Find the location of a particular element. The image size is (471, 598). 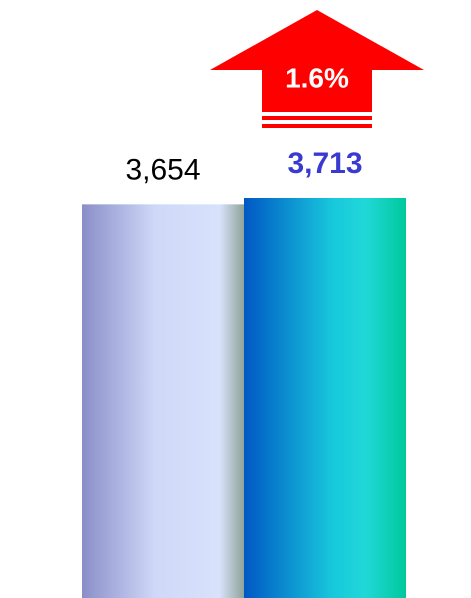

value-label: 3,654 is located at coordinates (162, 169).